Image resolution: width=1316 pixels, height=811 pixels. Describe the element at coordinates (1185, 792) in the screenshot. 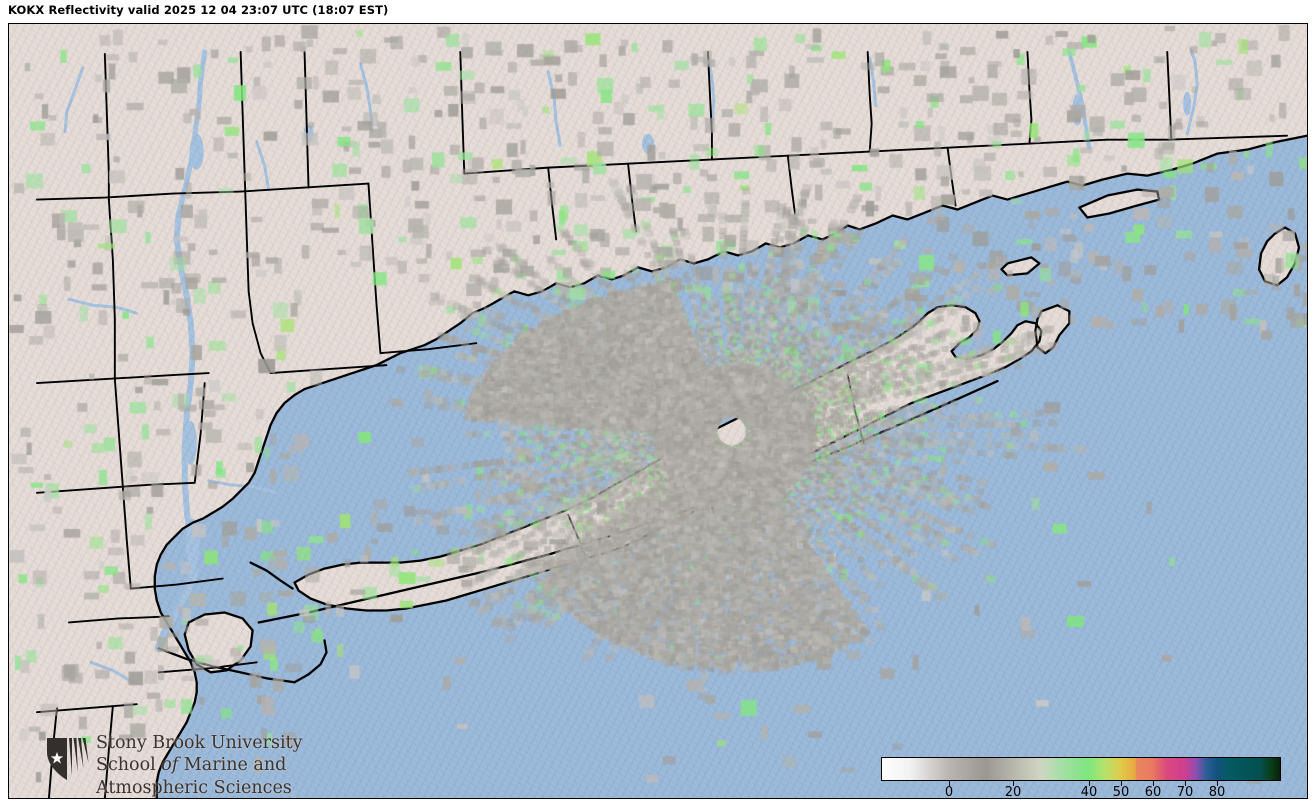

I see `colorbar-tick-label: 70` at that location.